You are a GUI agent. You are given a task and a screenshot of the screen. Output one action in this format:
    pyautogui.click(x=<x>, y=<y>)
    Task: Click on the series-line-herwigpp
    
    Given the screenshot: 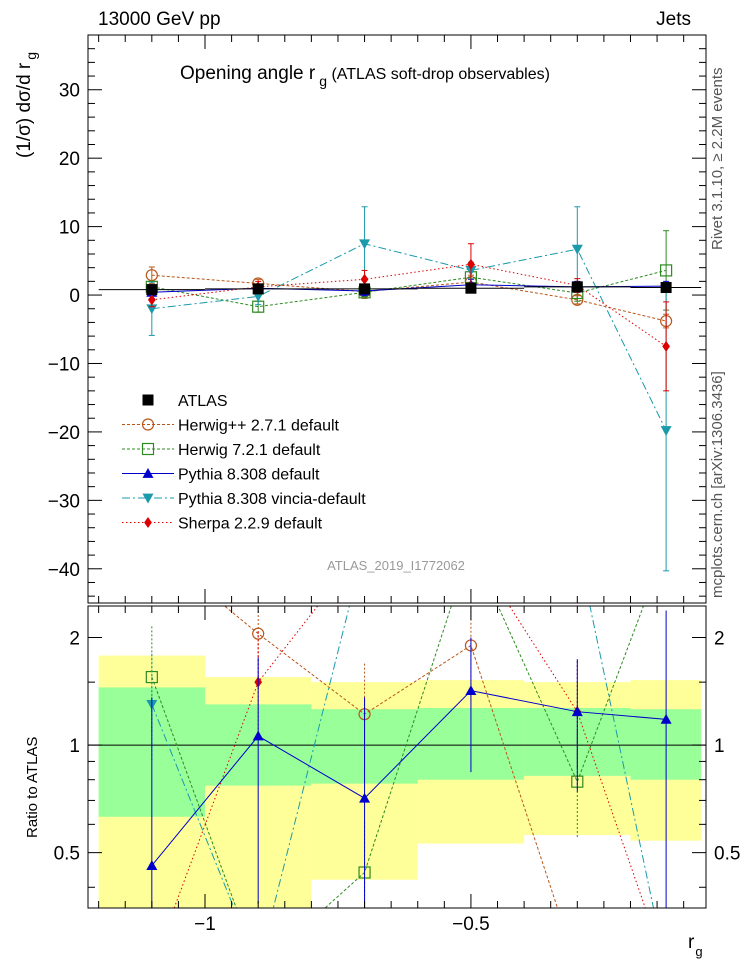 What is the action you would take?
    pyautogui.click(x=409, y=298)
    